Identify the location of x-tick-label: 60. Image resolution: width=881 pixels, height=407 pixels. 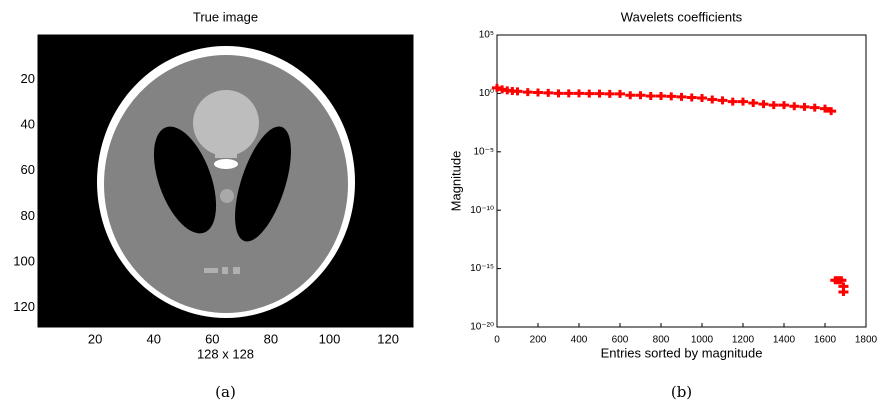
(212, 338).